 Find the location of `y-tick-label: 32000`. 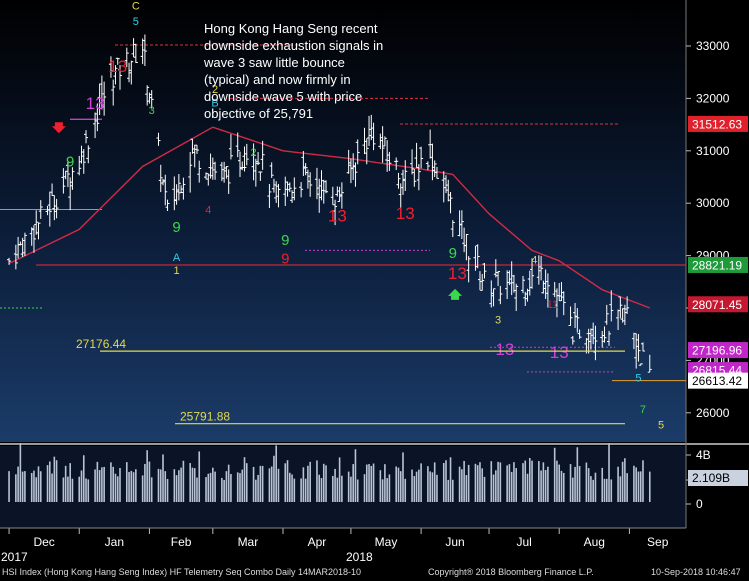

y-tick-label: 32000 is located at coordinates (713, 98).